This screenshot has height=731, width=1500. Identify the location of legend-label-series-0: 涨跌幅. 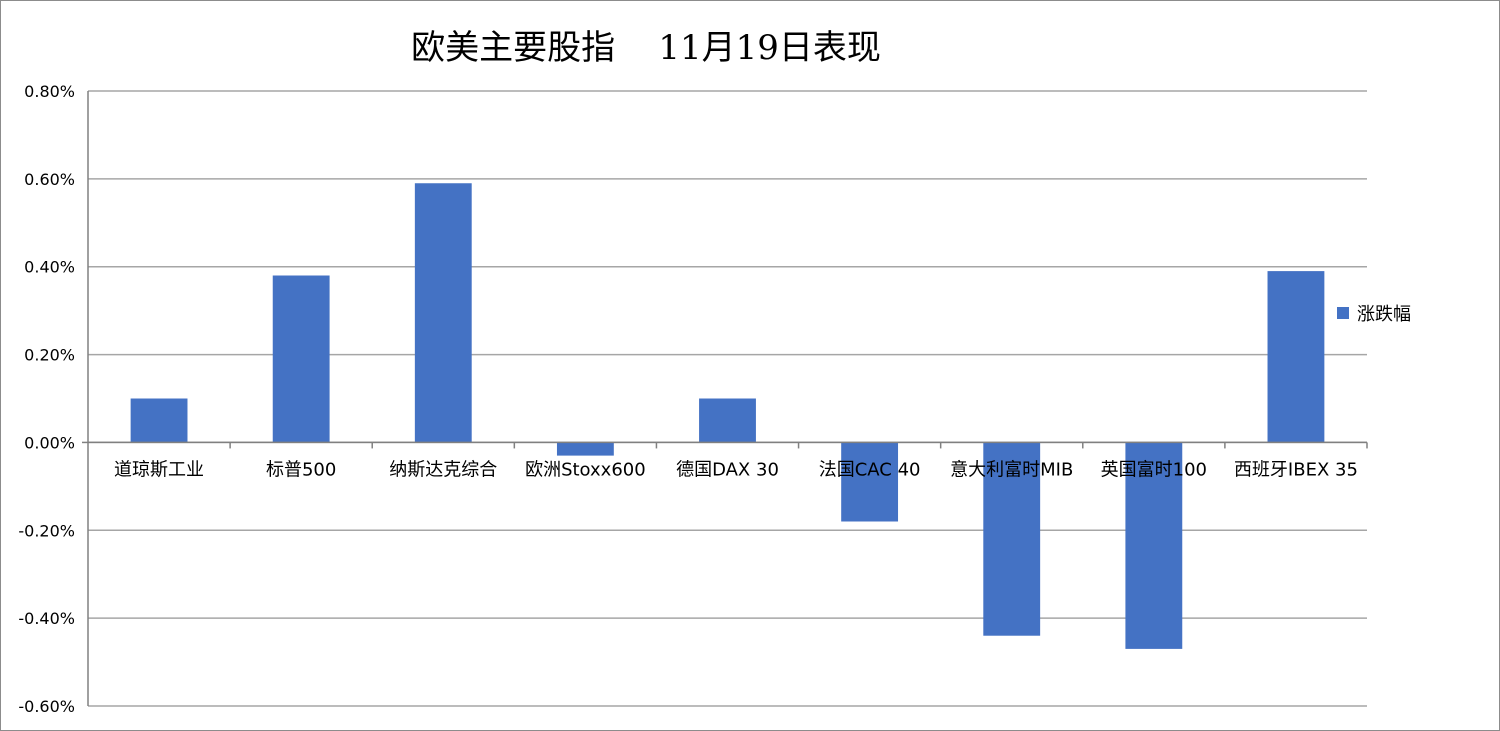
(1384, 314).